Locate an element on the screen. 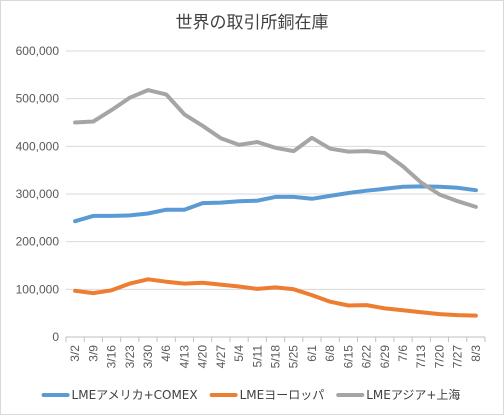  x-tick-label: 3/30 is located at coordinates (148, 357).